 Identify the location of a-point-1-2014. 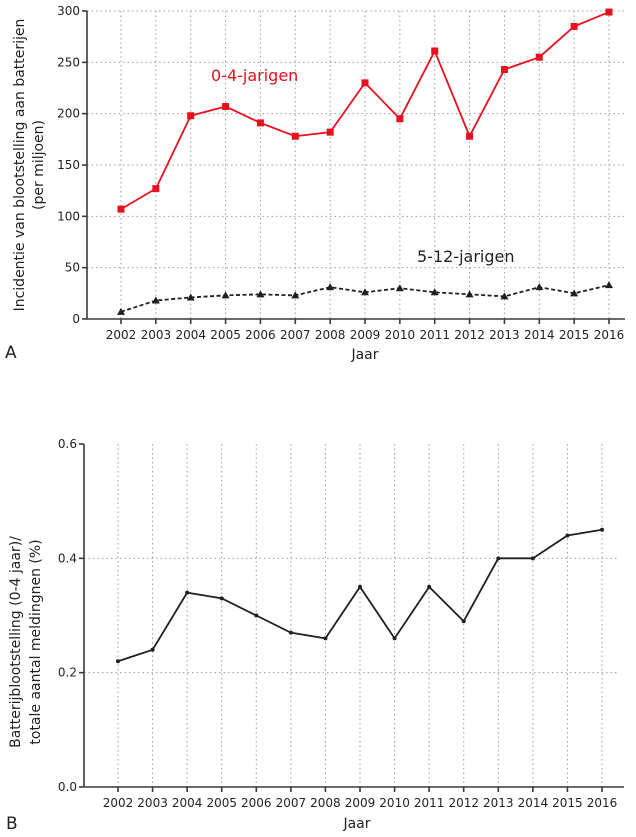
(539, 287).